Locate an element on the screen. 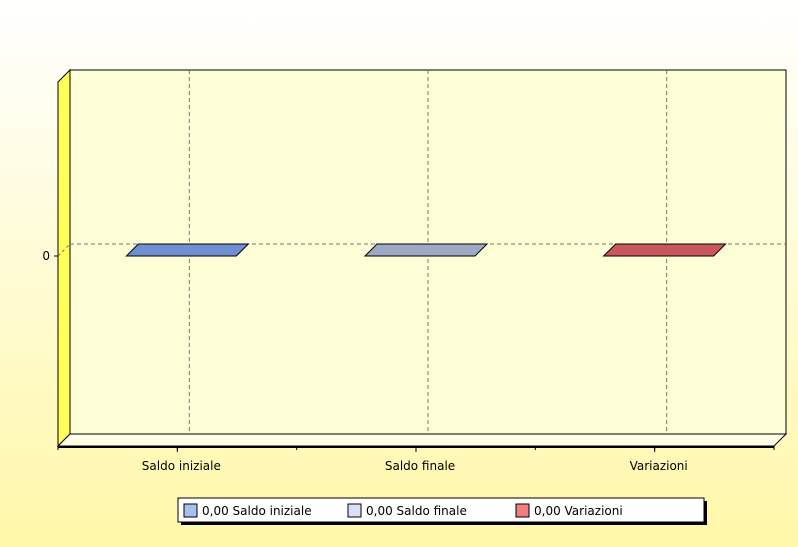  legend-box is located at coordinates (441, 510).